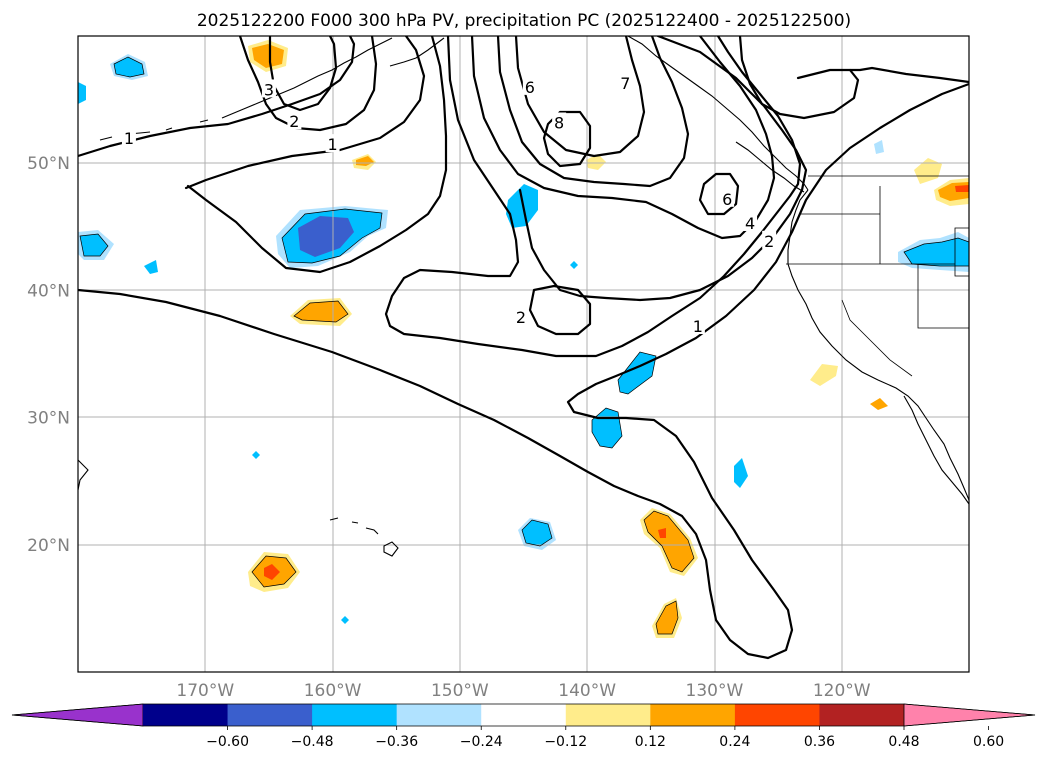  What do you see at coordinates (819, 742) in the screenshot?
I see `colorbar-tick-label: 0.36` at bounding box center [819, 742].